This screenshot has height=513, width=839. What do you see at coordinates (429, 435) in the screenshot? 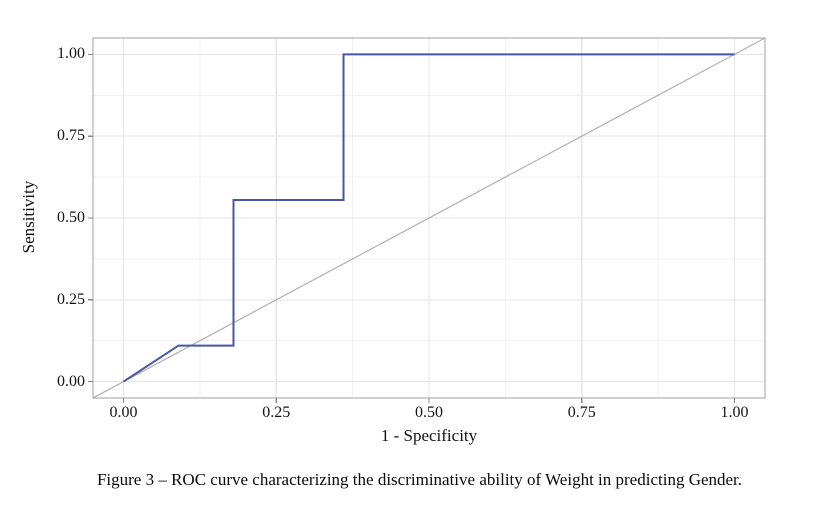
I see `x-axis-title: 1 - Specificity` at bounding box center [429, 435].